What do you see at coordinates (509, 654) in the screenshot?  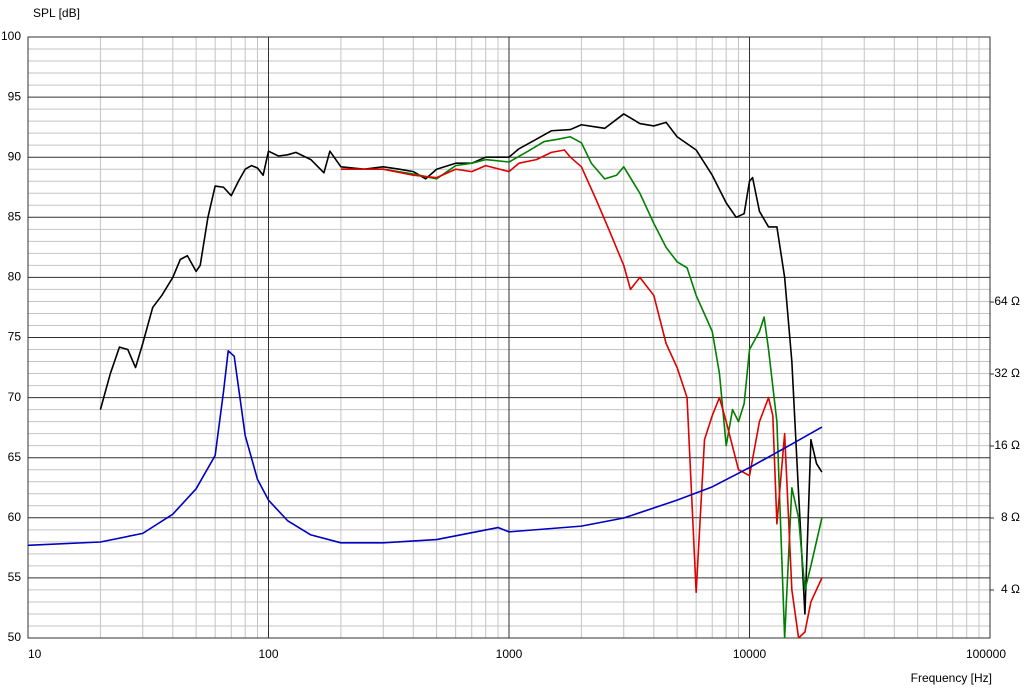 I see `x-tick-label: 1000` at bounding box center [509, 654].